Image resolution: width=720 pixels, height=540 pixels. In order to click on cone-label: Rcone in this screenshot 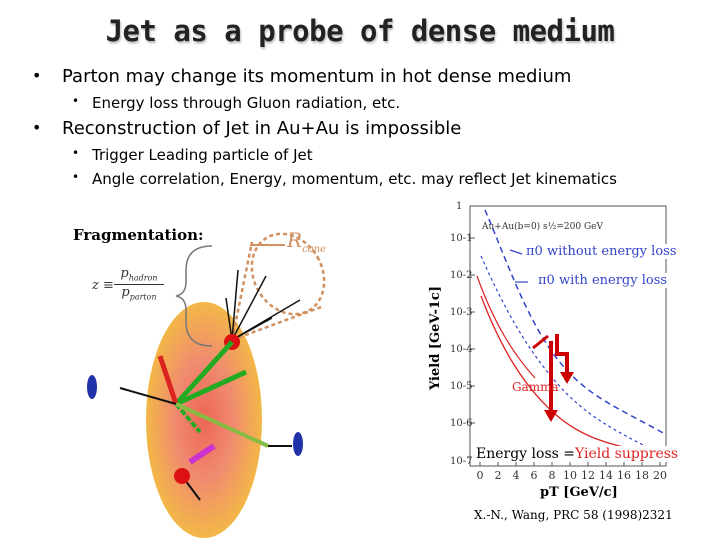, I will do `click(306, 241)`.